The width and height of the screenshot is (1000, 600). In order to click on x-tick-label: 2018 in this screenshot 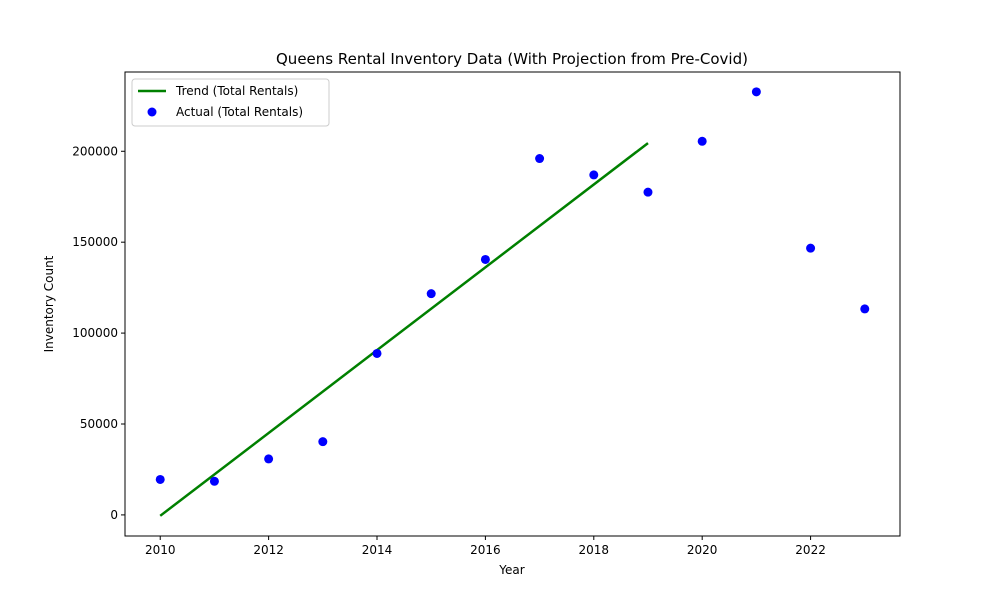, I will do `click(594, 550)`.